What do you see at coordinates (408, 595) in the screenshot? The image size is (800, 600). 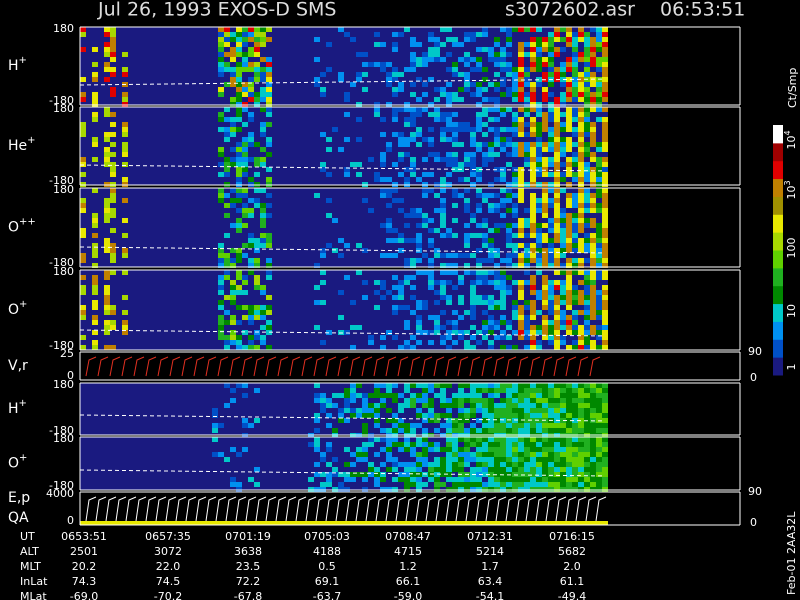 I see `footer-value: -59.0` at bounding box center [408, 595].